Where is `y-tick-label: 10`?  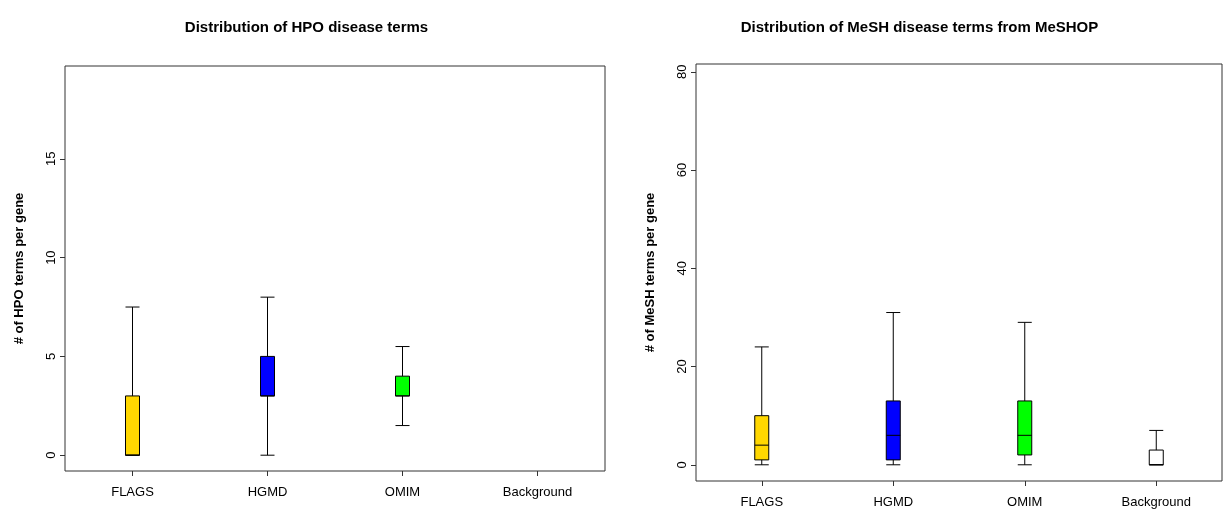
y-tick-label: 10 is located at coordinates (50, 257).